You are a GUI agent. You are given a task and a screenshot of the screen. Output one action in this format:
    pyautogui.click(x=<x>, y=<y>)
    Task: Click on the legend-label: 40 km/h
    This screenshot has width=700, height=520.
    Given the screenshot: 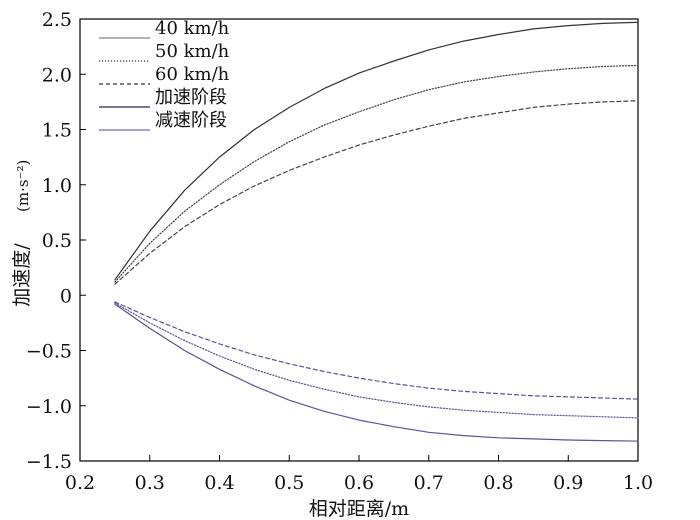 What is the action you would take?
    pyautogui.click(x=192, y=28)
    